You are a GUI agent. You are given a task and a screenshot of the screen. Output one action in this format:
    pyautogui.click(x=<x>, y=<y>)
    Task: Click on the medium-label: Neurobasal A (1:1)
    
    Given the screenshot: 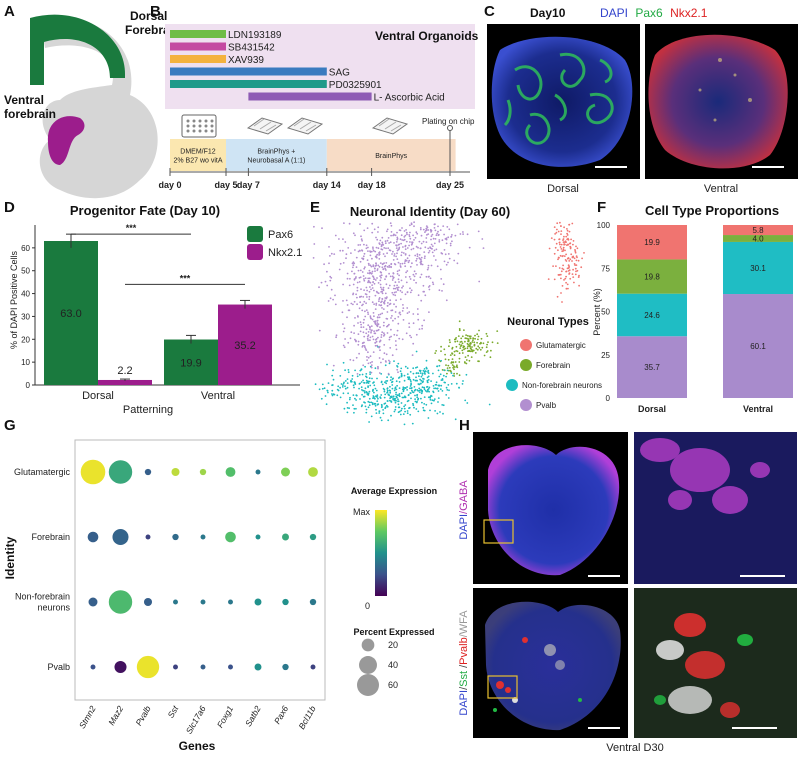 What is the action you would take?
    pyautogui.click(x=276, y=161)
    